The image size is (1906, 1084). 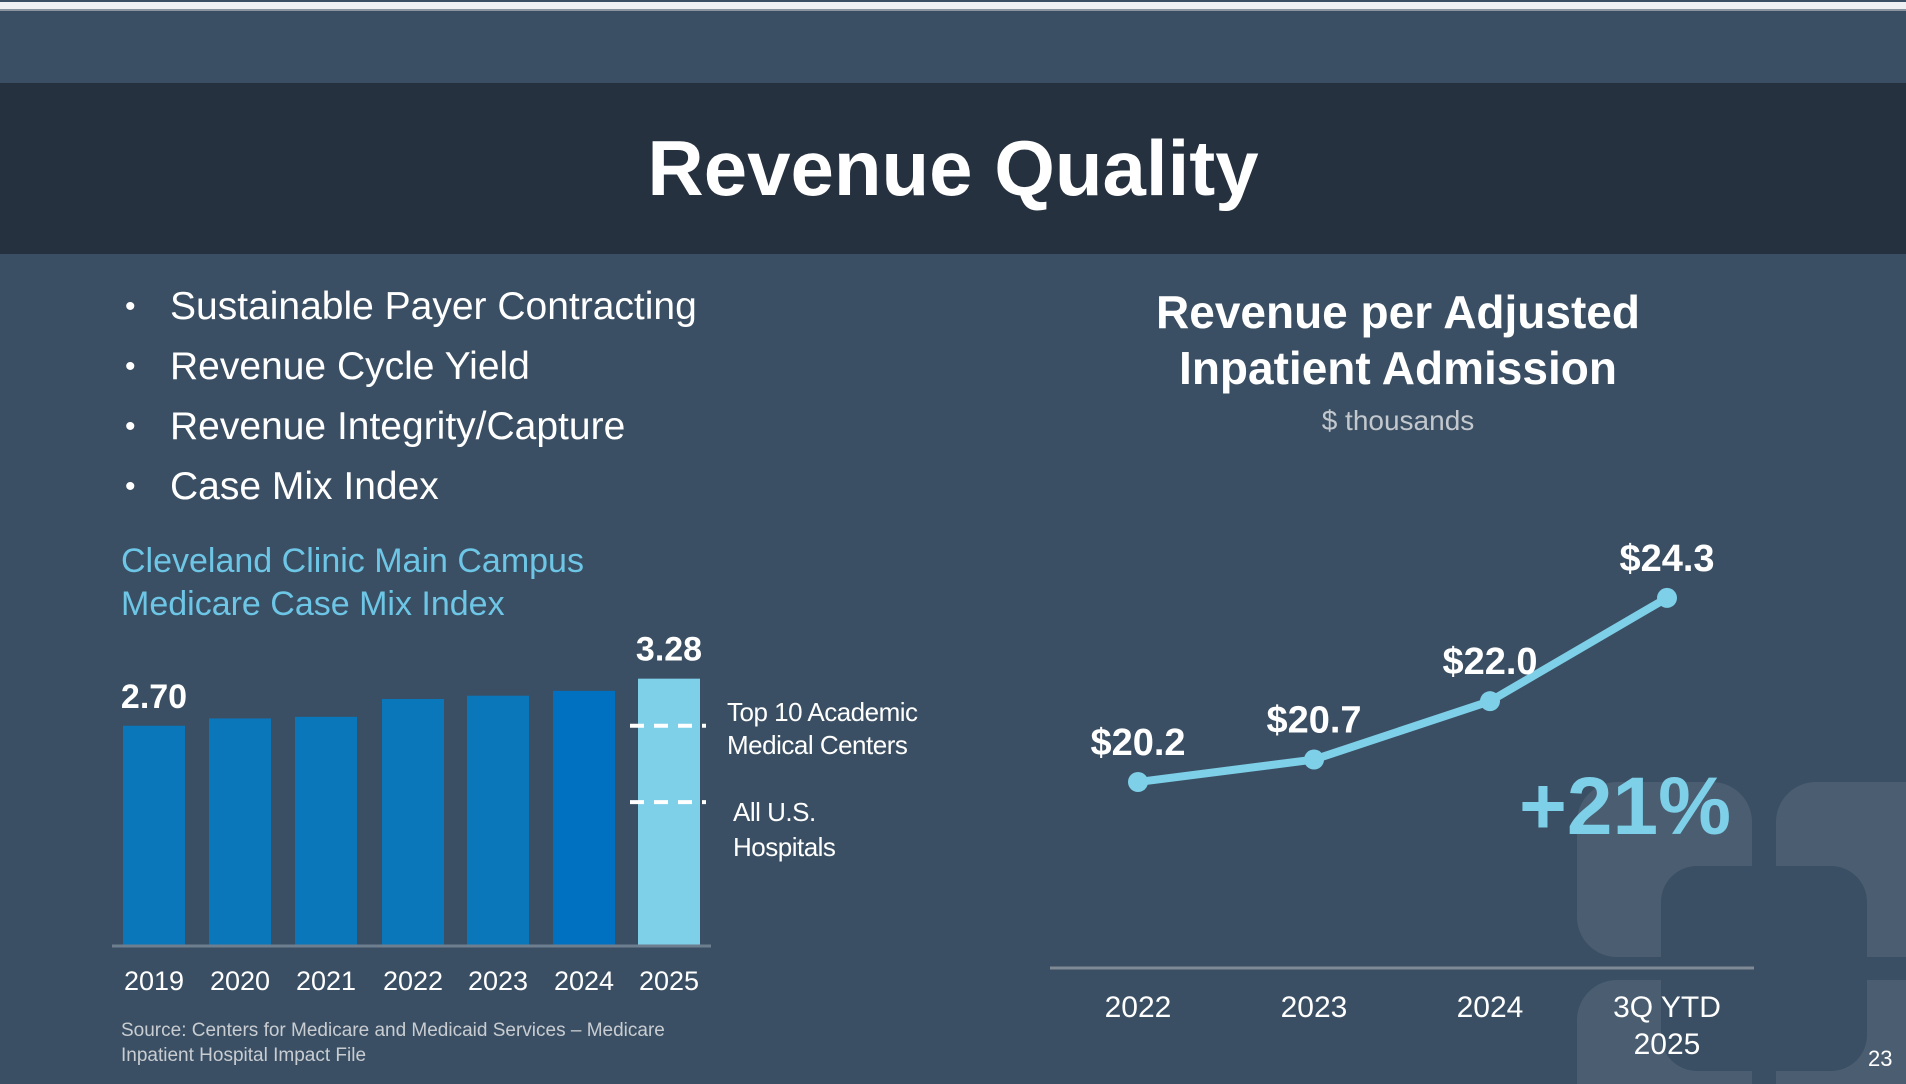 What do you see at coordinates (498, 981) in the screenshot?
I see `bar-tick-label-2023: 2023` at bounding box center [498, 981].